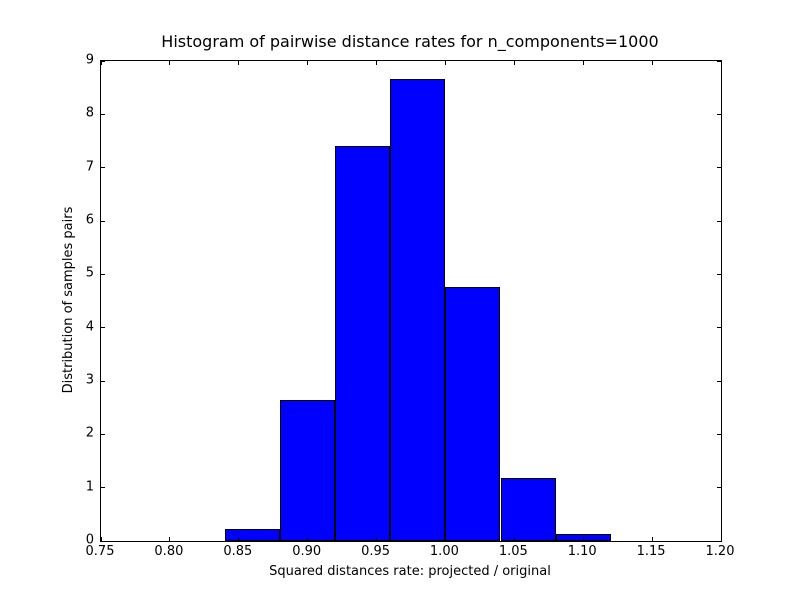 The width and height of the screenshot is (800, 600). I want to click on y-tick-label: 7, so click(89, 167).